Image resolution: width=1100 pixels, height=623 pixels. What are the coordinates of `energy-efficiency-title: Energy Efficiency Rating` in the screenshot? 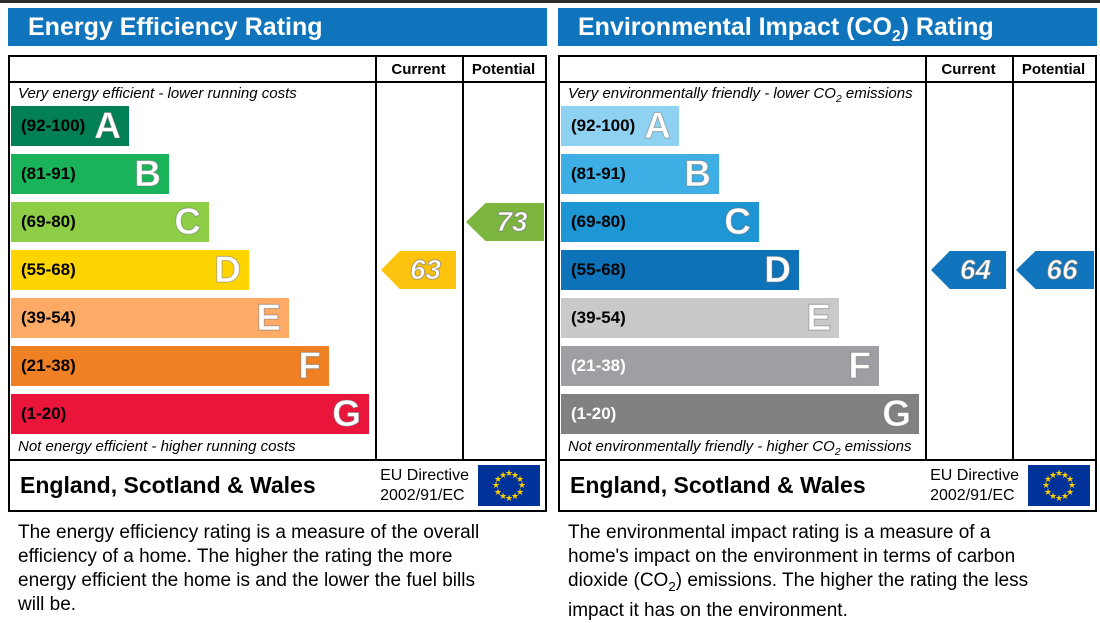 It's located at (277, 27).